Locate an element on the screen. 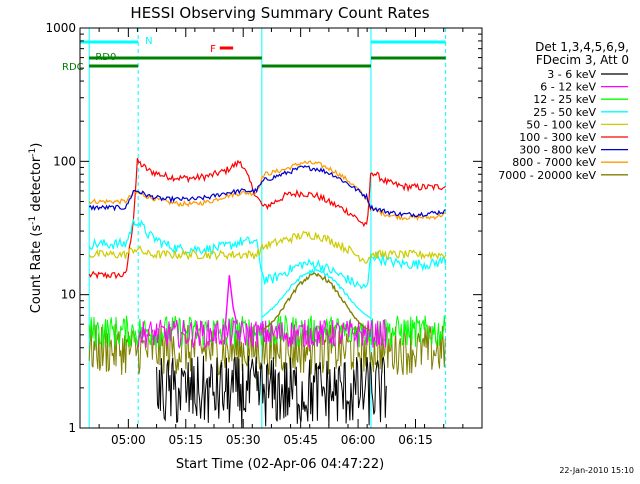 This screenshot has width=640, height=484. y-tick-label: 10 is located at coordinates (68, 295).